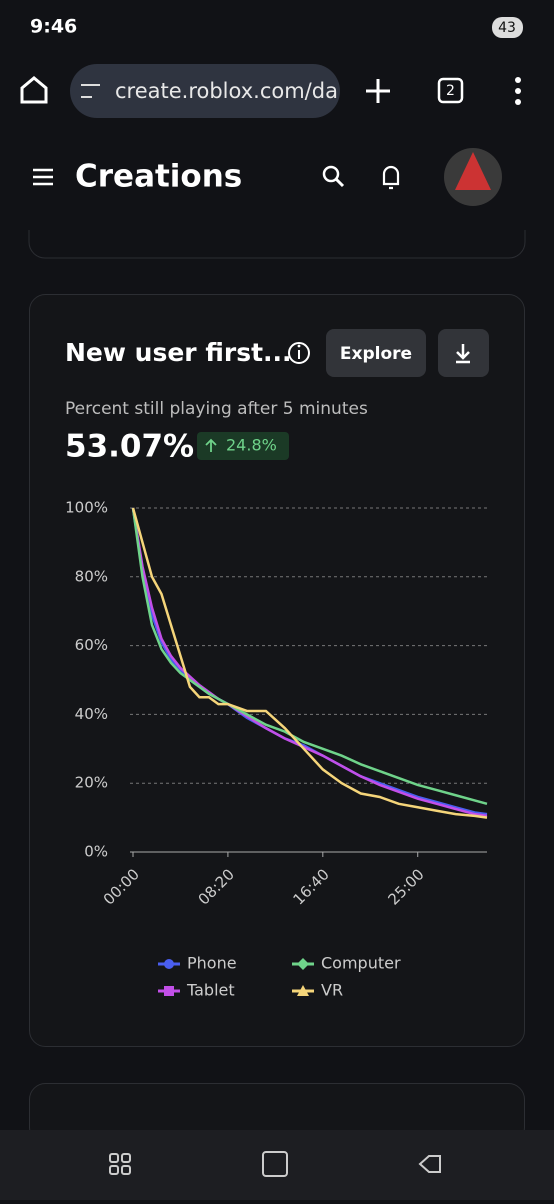 The width and height of the screenshot is (554, 1204). I want to click on notifications-button, so click(391, 177).